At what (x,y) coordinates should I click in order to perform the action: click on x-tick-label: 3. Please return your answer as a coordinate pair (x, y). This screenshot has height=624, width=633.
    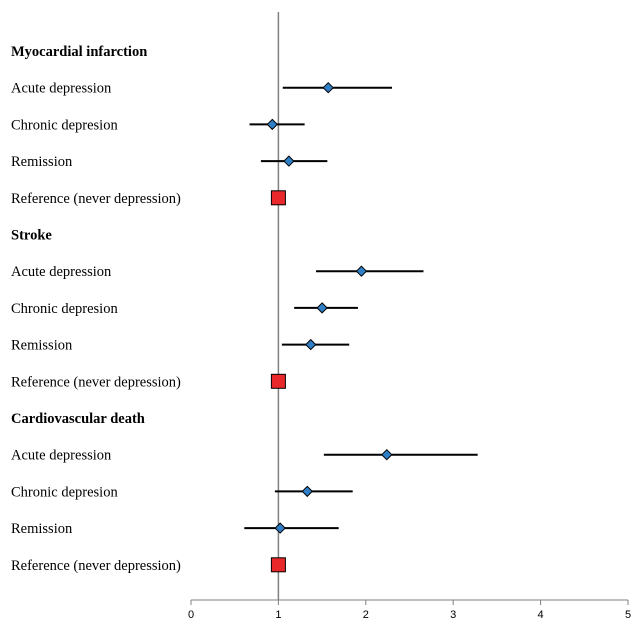
    Looking at the image, I should click on (453, 615).